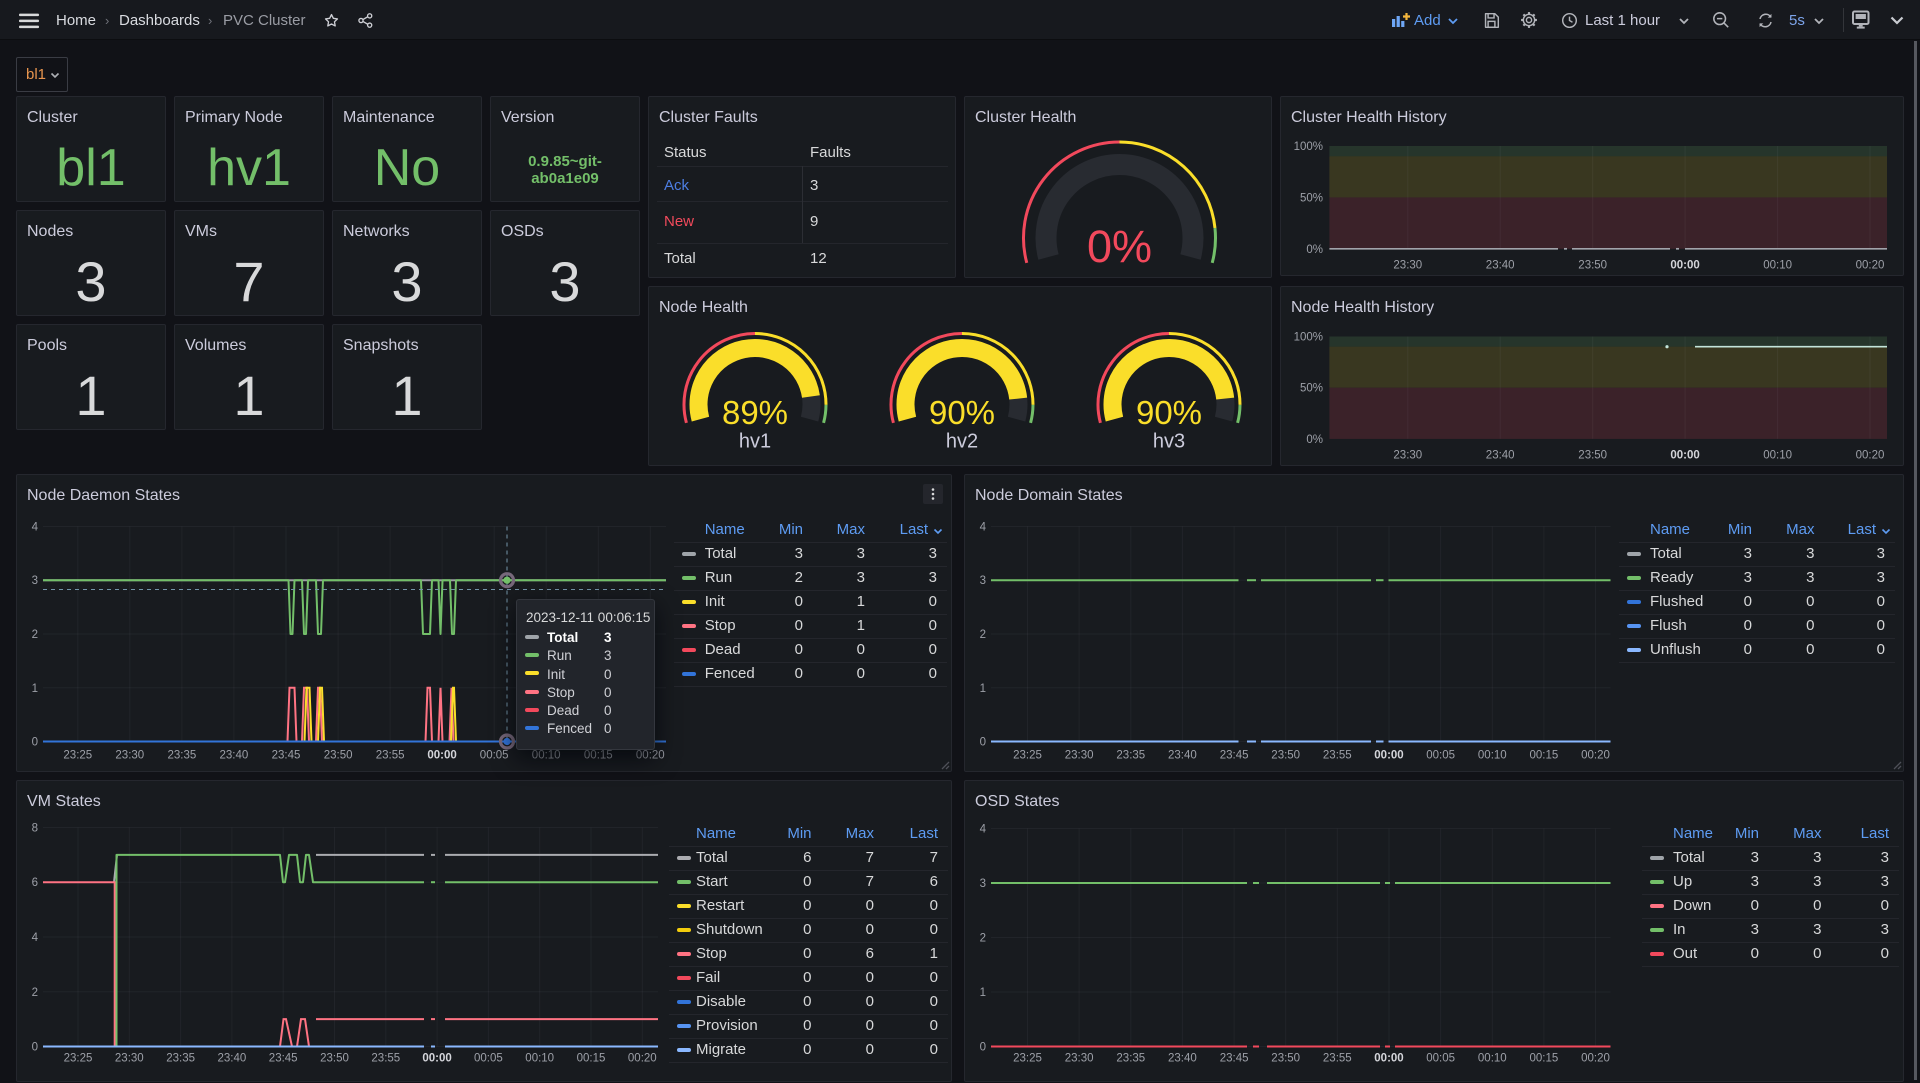 Image resolution: width=1920 pixels, height=1083 pixels. Describe the element at coordinates (755, 442) in the screenshot. I see `svg-text: hv1` at that location.